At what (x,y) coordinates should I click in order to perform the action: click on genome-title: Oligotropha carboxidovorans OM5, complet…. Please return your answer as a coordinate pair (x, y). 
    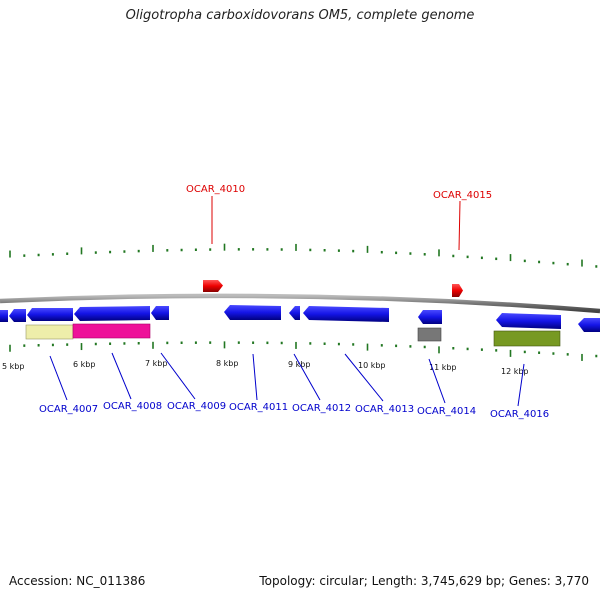
    Looking at the image, I should click on (300, 15).